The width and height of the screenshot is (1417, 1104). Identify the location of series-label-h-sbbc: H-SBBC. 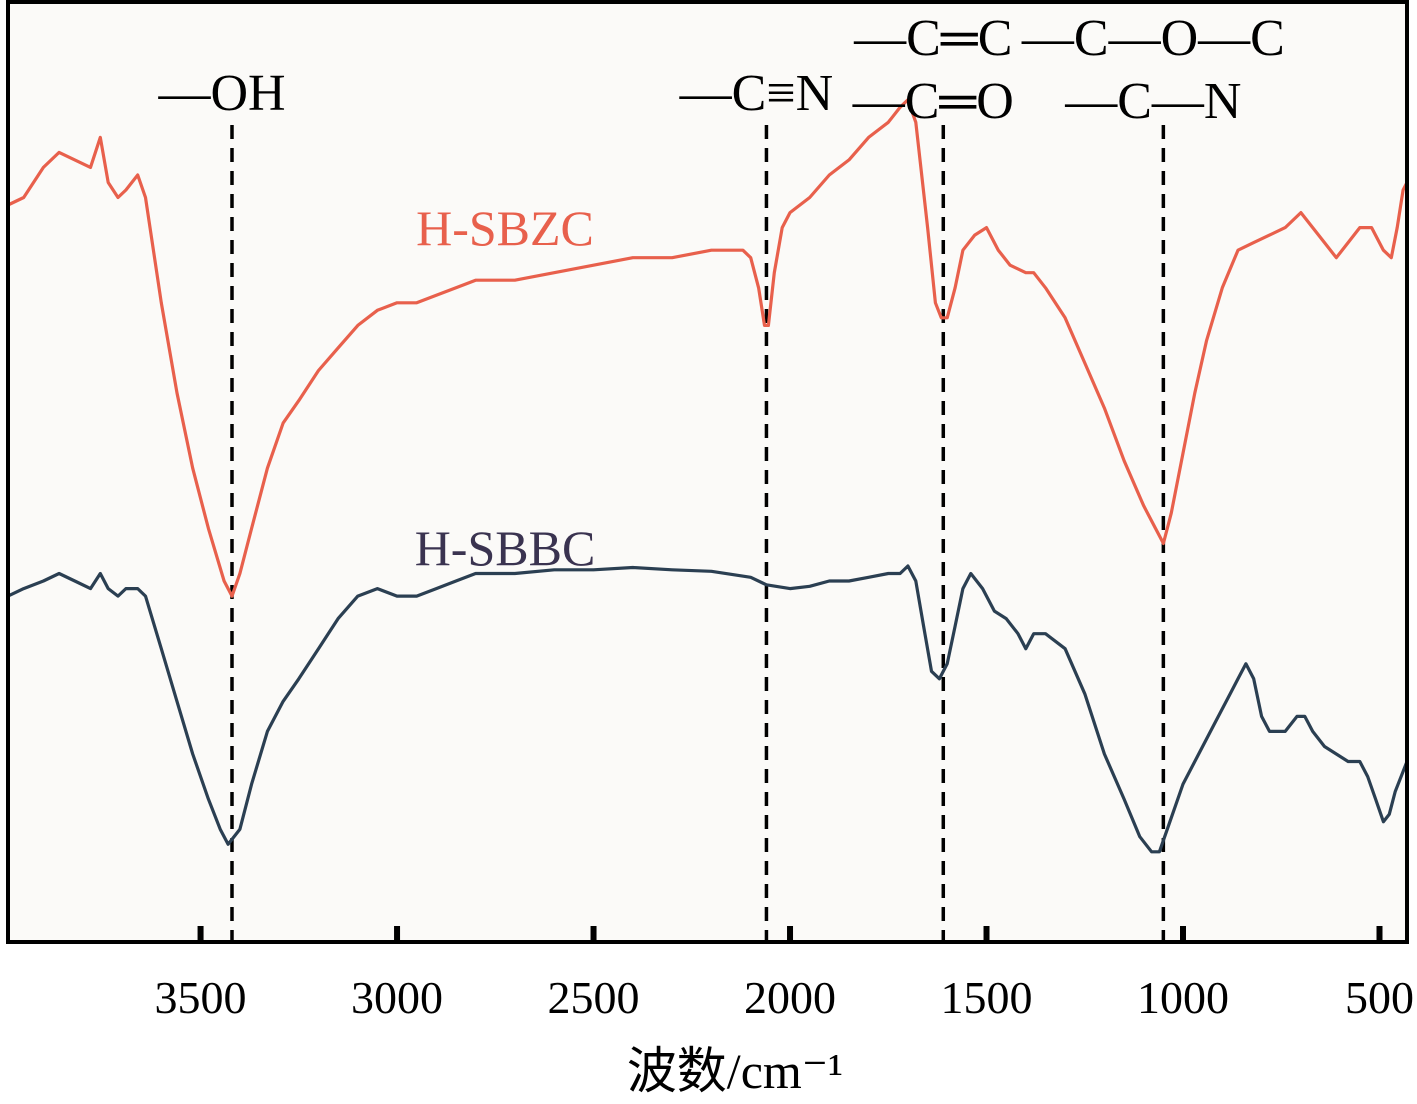
(505, 548).